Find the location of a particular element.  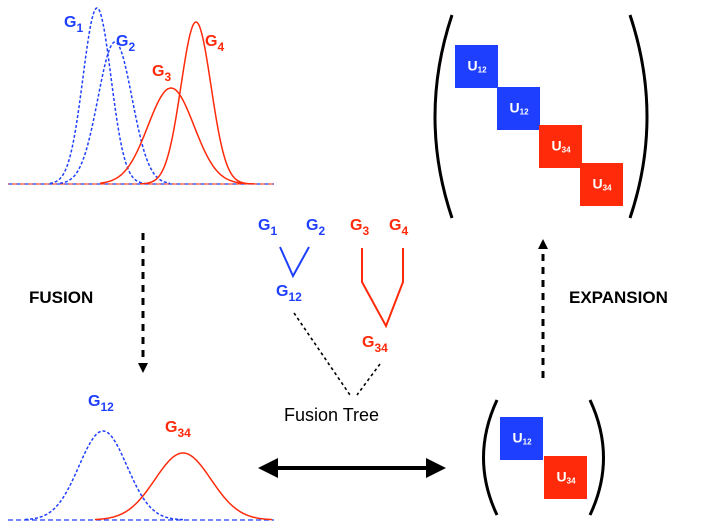

double-arrow-right-head is located at coordinates (436, 468).